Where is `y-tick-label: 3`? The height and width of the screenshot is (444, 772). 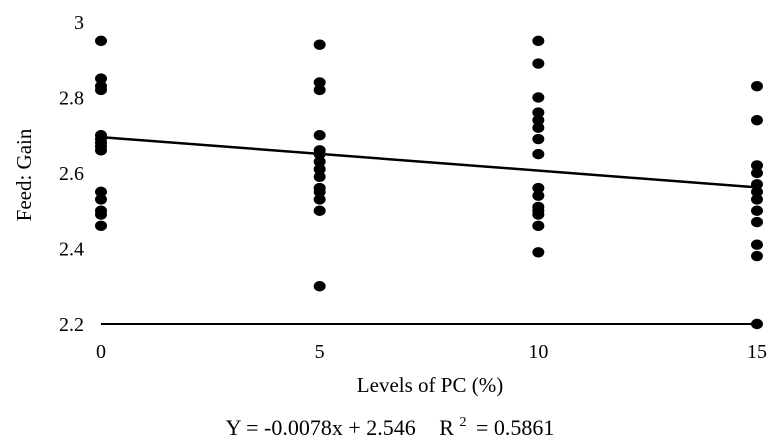 y-tick-label: 3 is located at coordinates (79, 23).